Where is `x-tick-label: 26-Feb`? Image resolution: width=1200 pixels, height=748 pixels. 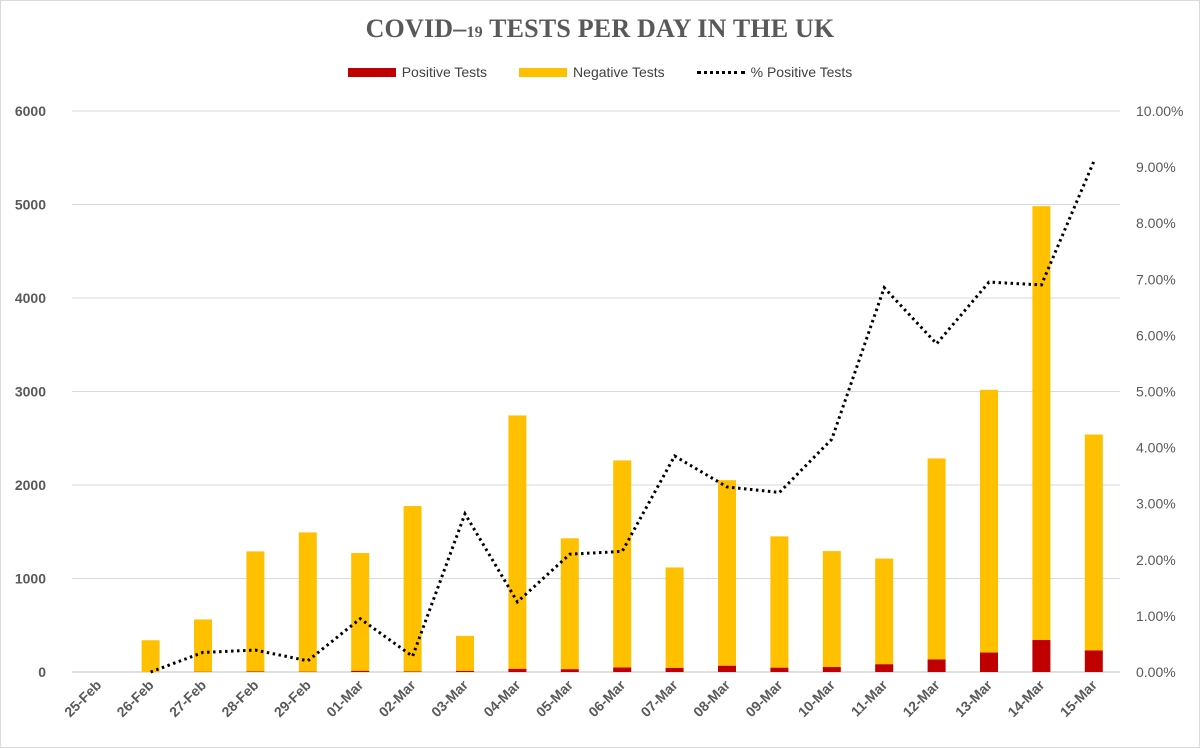 x-tick-label: 26-Feb is located at coordinates (134, 698).